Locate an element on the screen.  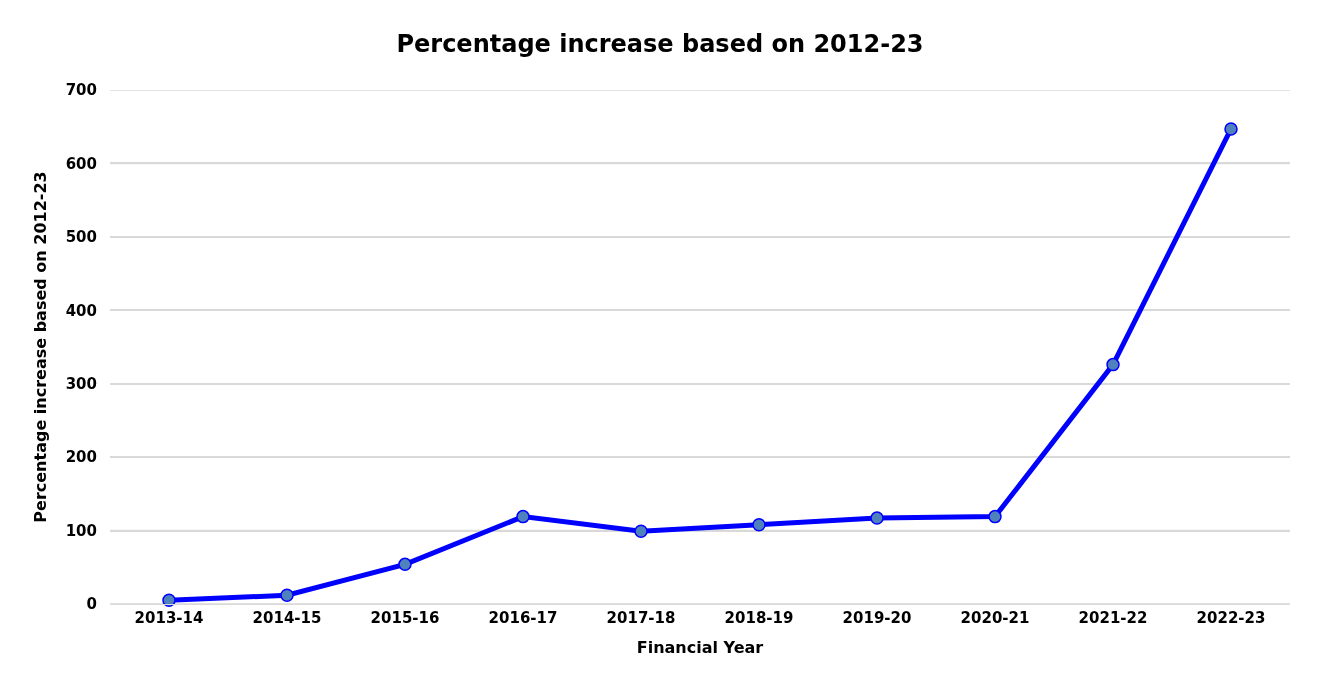
x-tick-label: 2016-17 is located at coordinates (523, 618).